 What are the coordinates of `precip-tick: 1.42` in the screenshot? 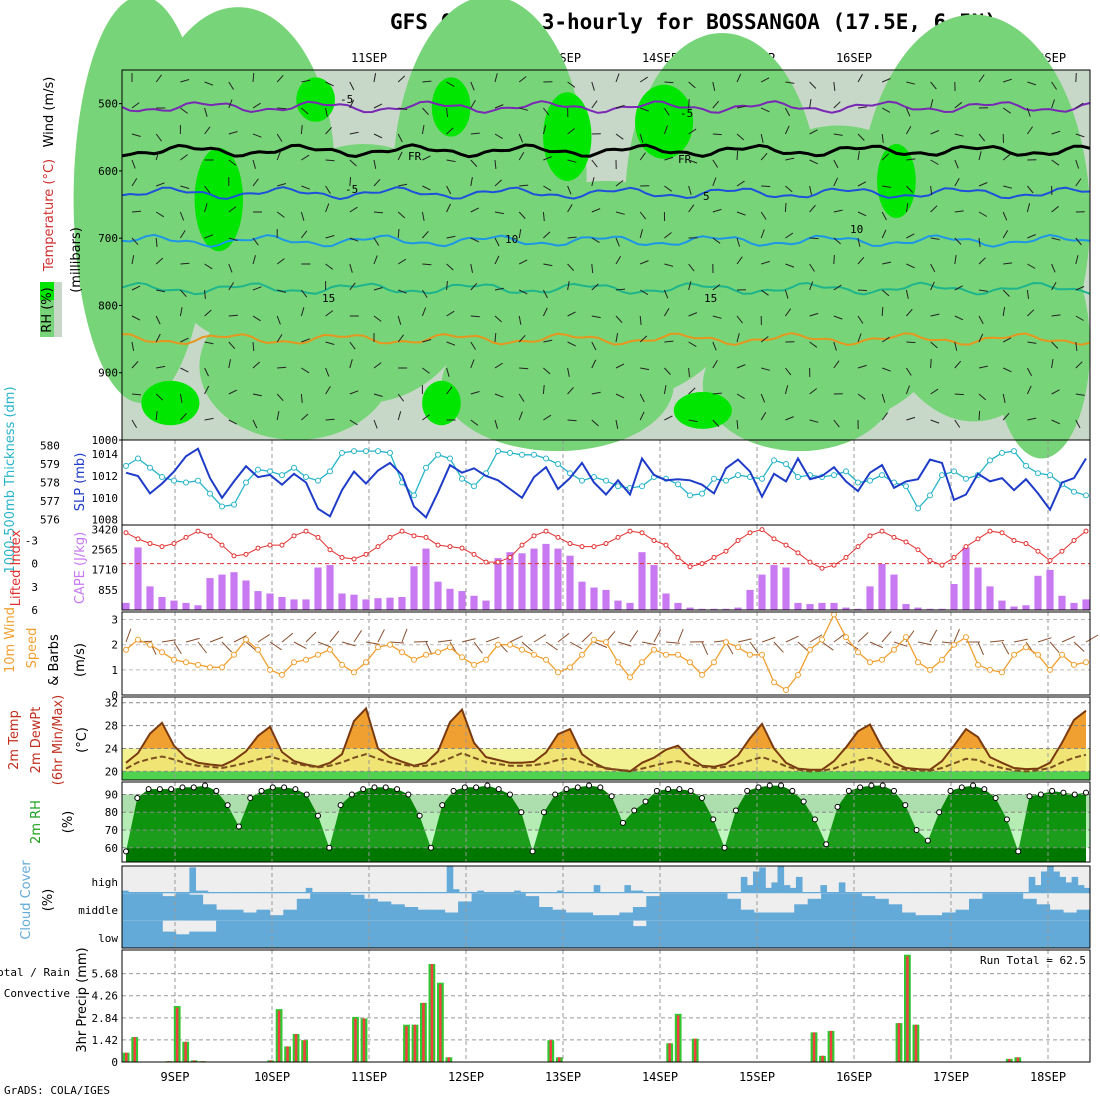 It's located at (105, 1040).